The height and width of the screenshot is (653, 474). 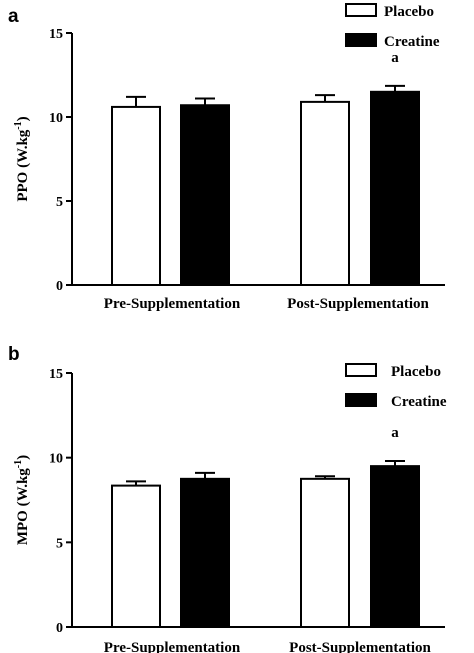 I want to click on y-axis-label: MPO (W.kg-1), so click(x=22, y=500).